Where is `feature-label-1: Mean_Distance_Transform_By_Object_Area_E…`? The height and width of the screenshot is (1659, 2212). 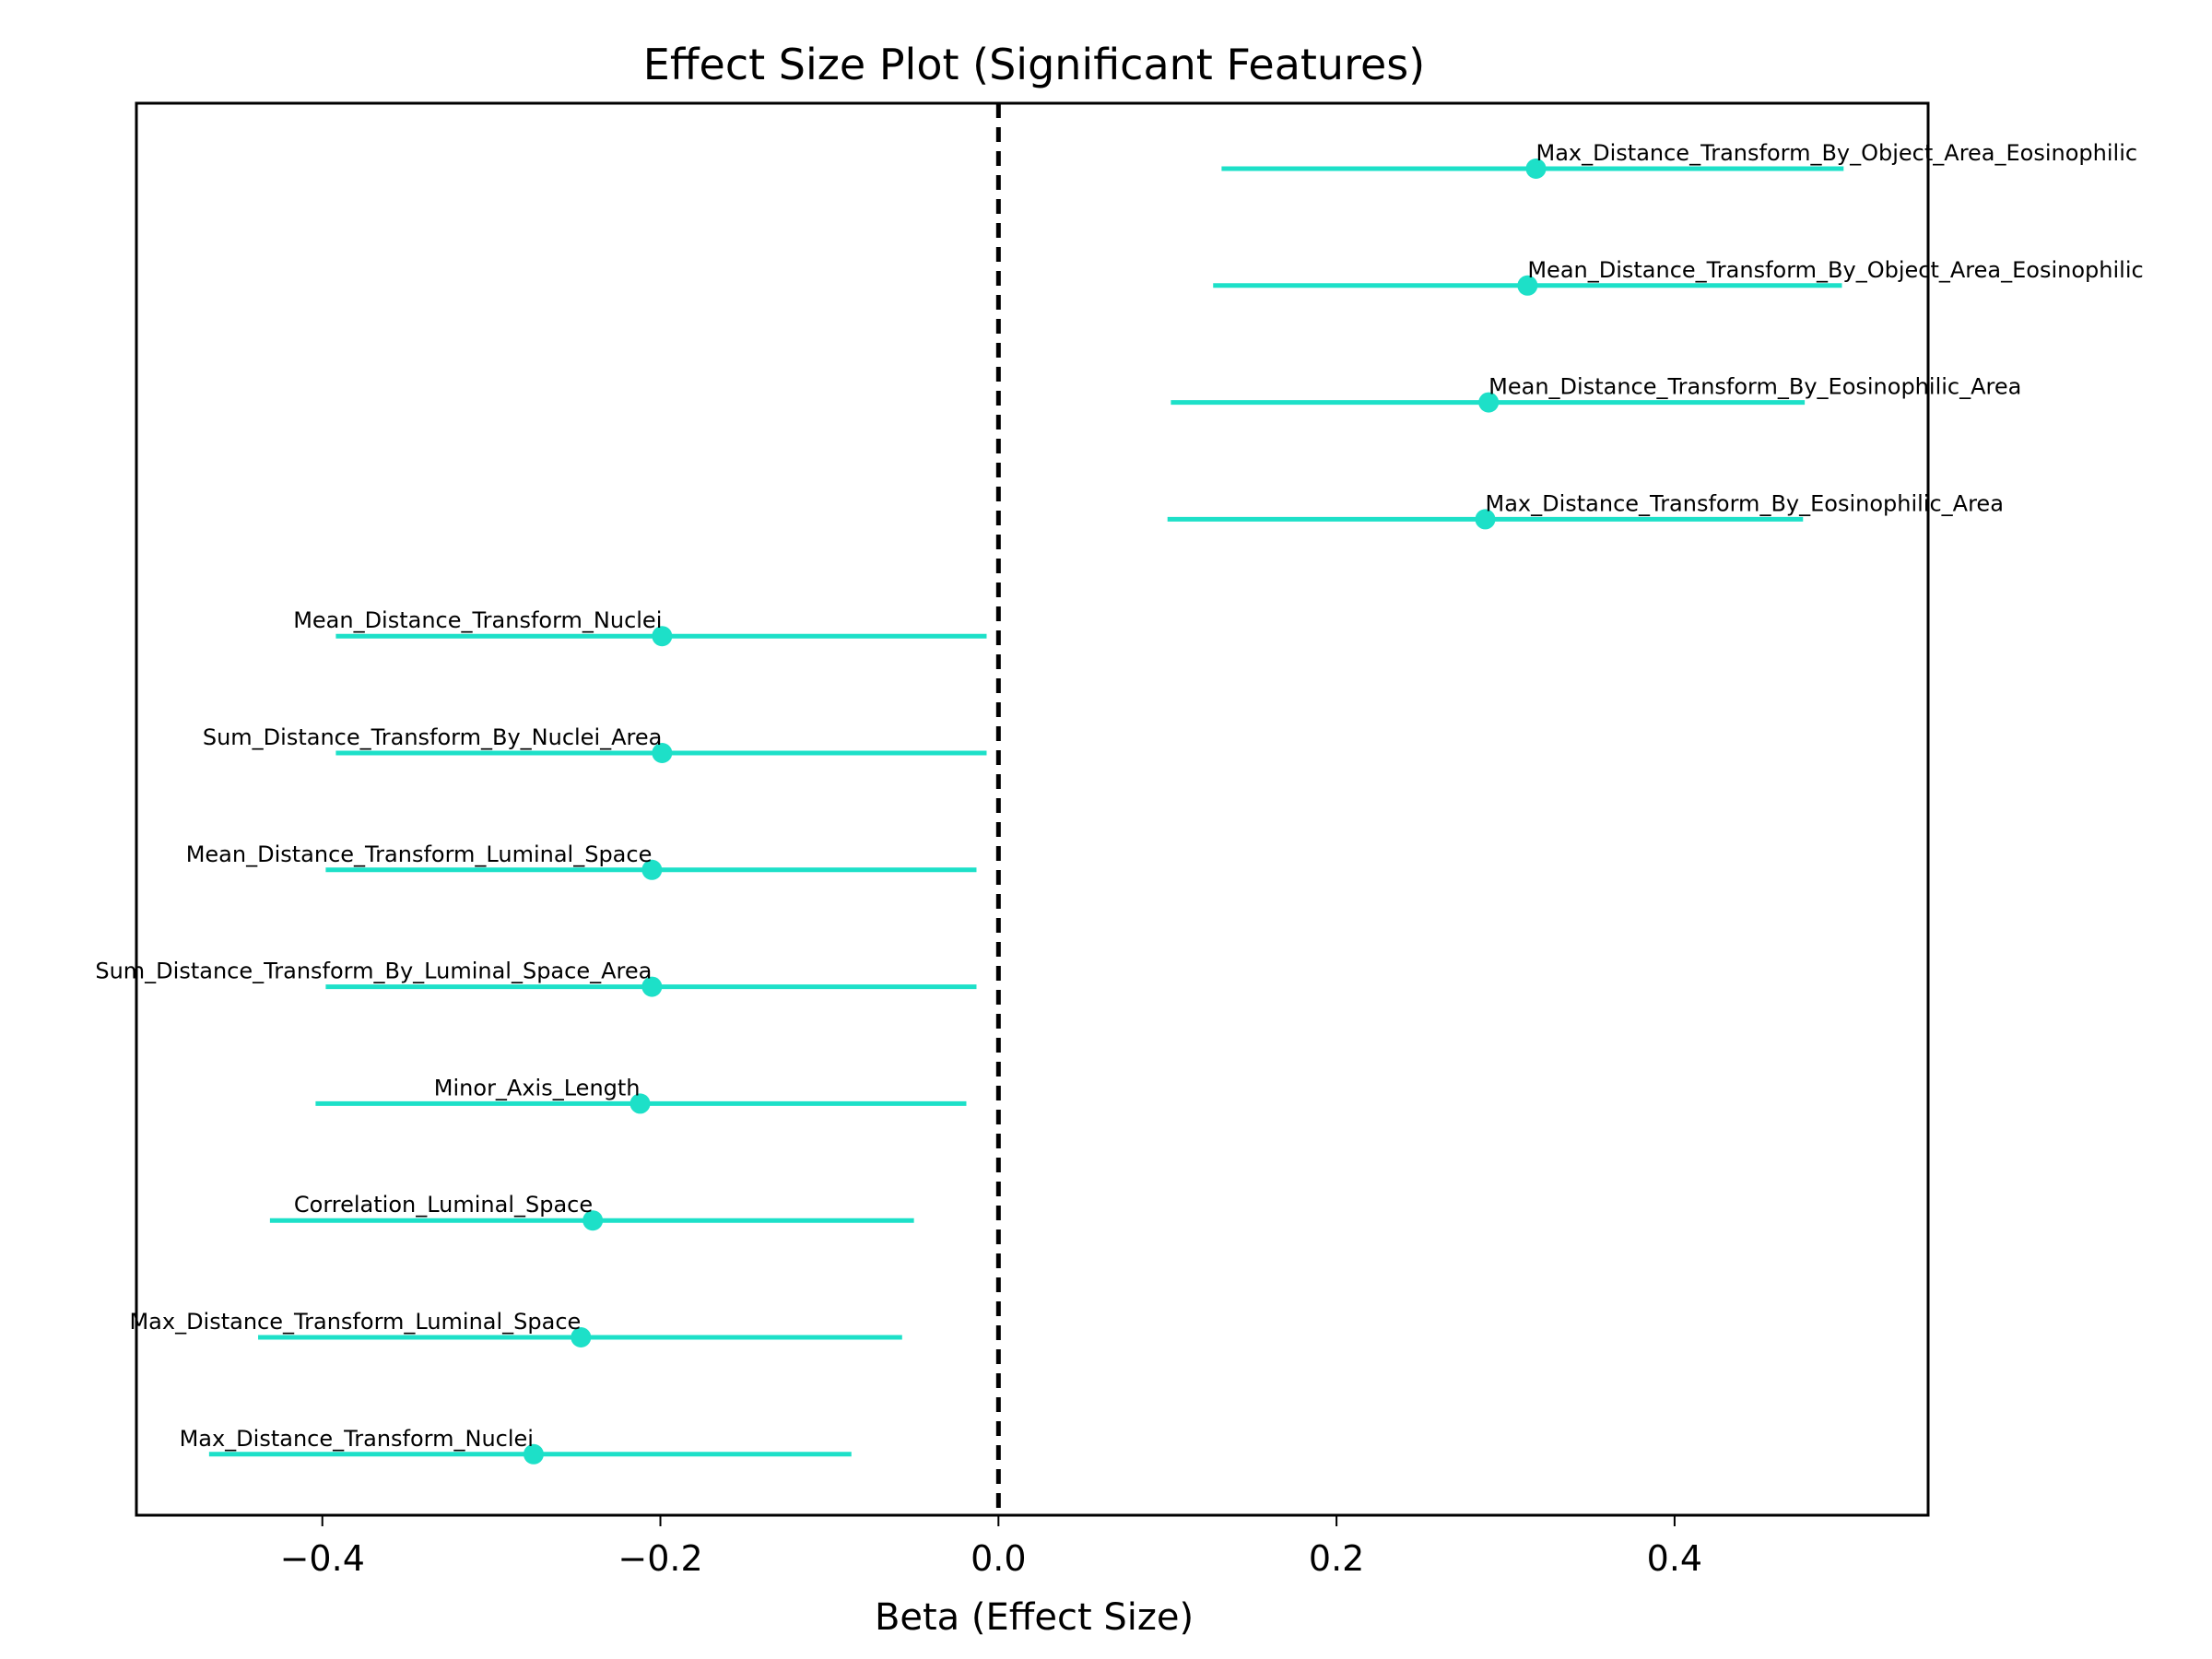 feature-label-1: Mean_Distance_Transform_By_Object_Area_E… is located at coordinates (1835, 270).